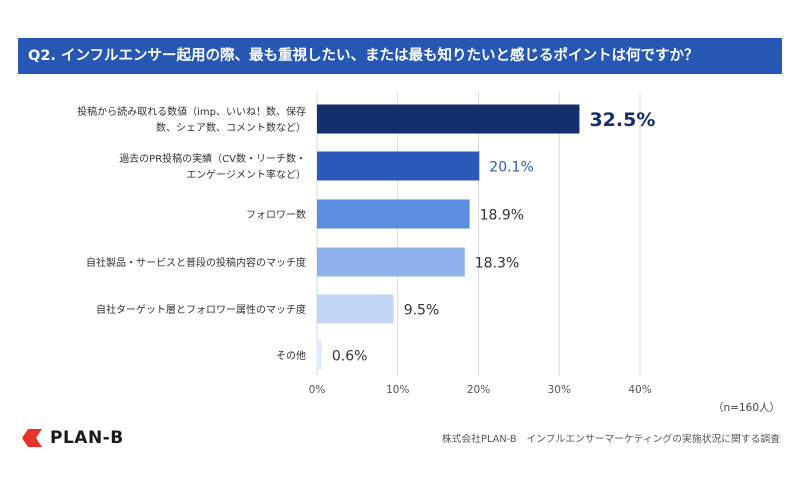  What do you see at coordinates (291, 355) in the screenshot?
I see `category-label: その他` at bounding box center [291, 355].